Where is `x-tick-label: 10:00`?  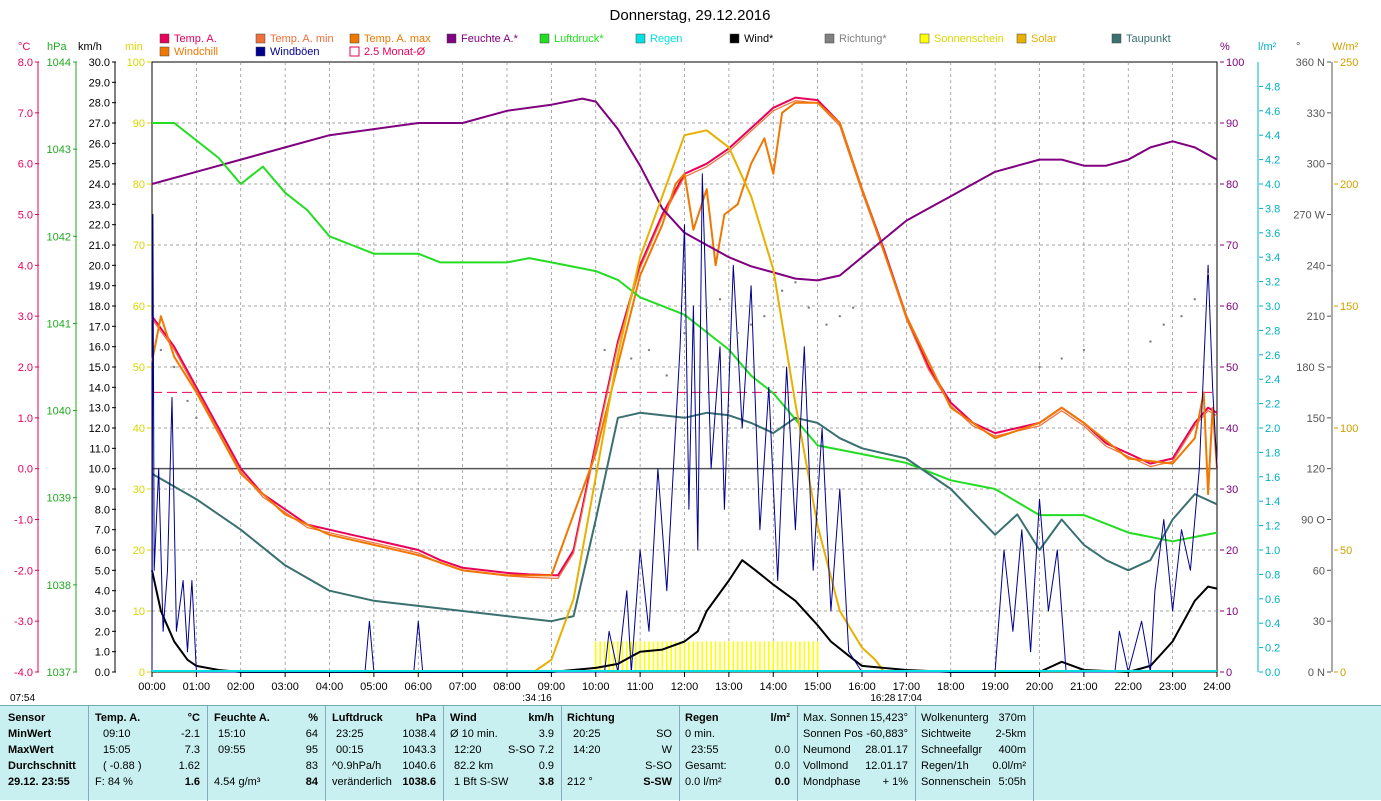
x-tick-label: 10:00 is located at coordinates (596, 687).